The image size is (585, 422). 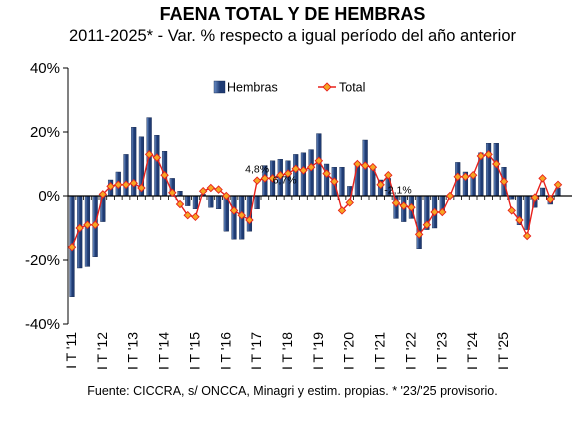 I want to click on chart-title: FAENA TOTAL Y DE HEMBRAS, so click(x=292, y=14).